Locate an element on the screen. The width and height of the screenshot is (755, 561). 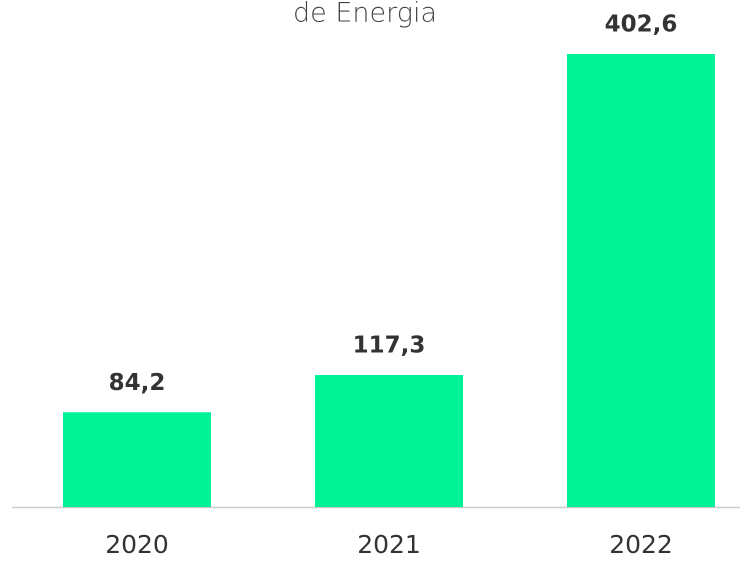
x-tick-label: 2020 is located at coordinates (137, 544).